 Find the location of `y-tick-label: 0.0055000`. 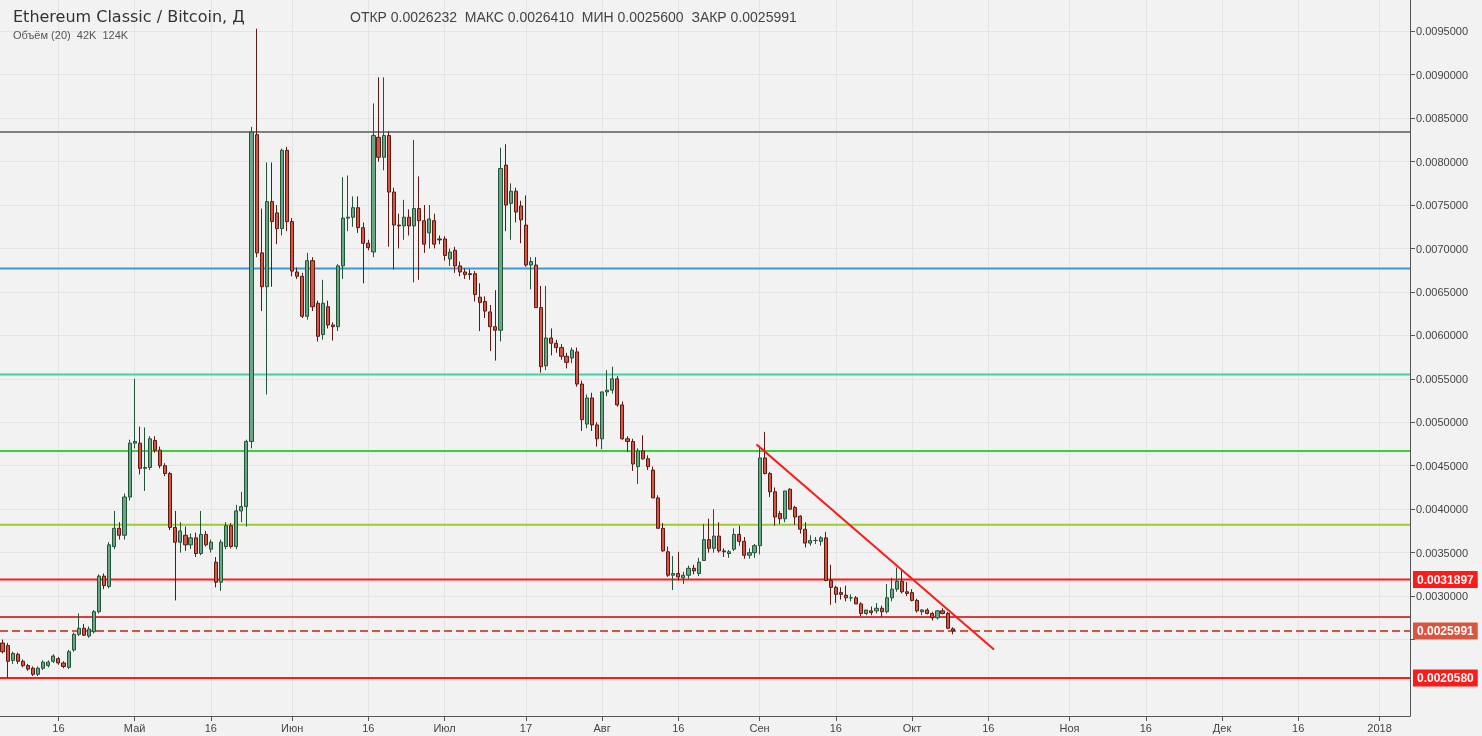

y-tick-label: 0.0055000 is located at coordinates (1442, 378).